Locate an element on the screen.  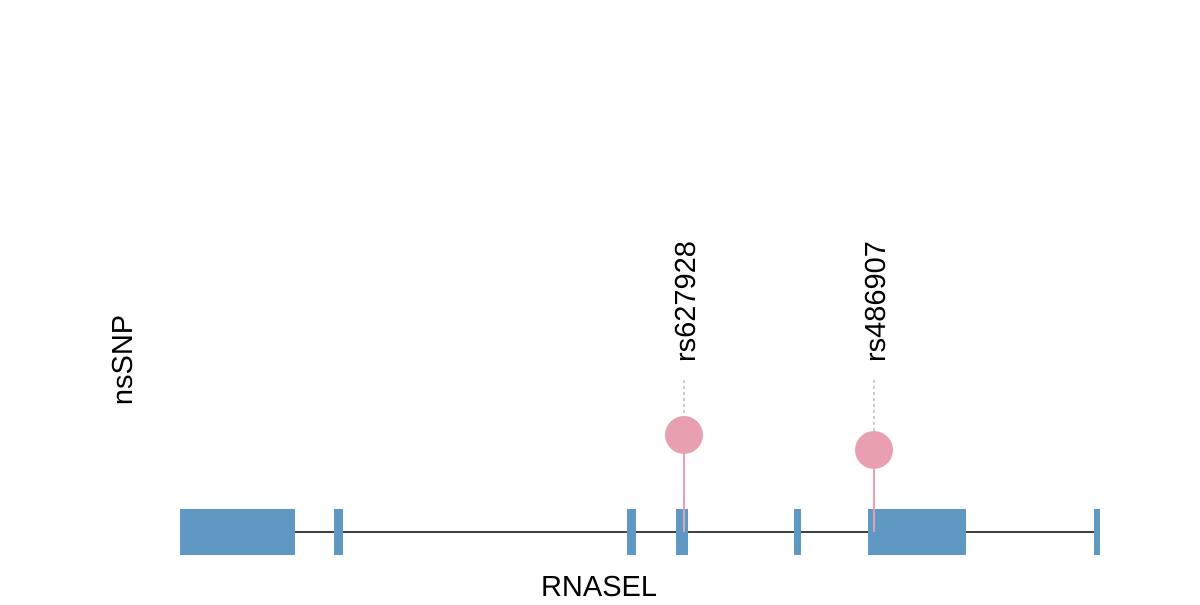
snp-rs627928: rs627928 is located at coordinates (684, 386).